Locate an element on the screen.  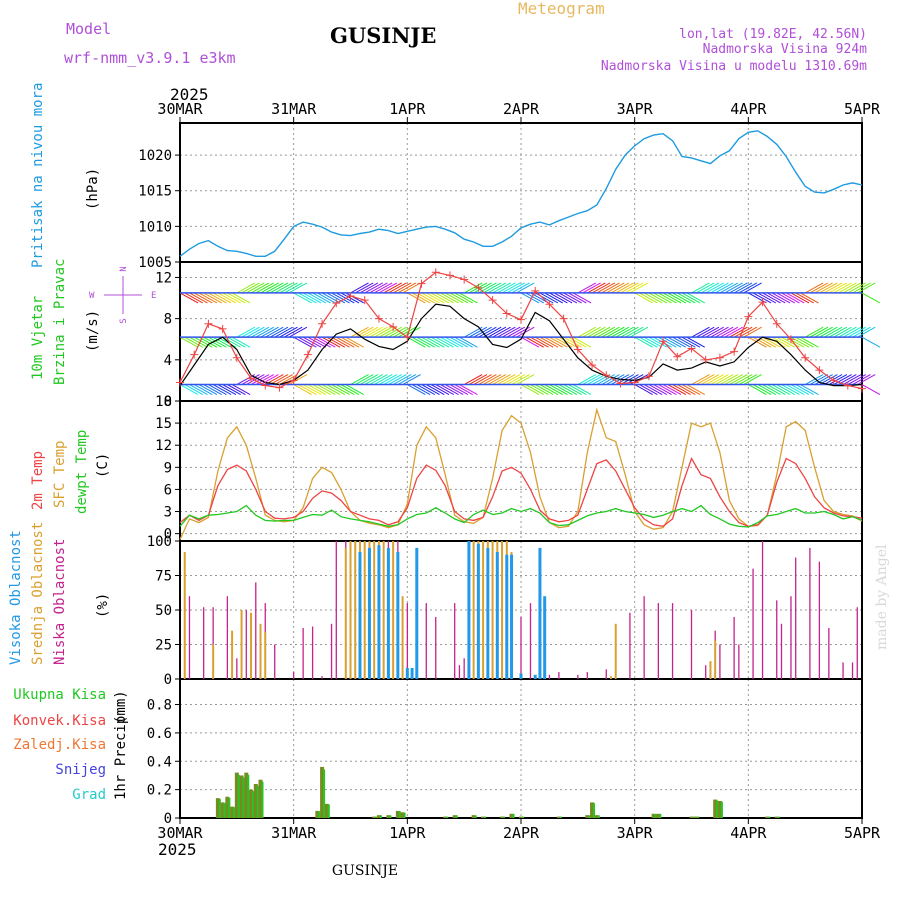
compass-s: S is located at coordinates (124, 320).